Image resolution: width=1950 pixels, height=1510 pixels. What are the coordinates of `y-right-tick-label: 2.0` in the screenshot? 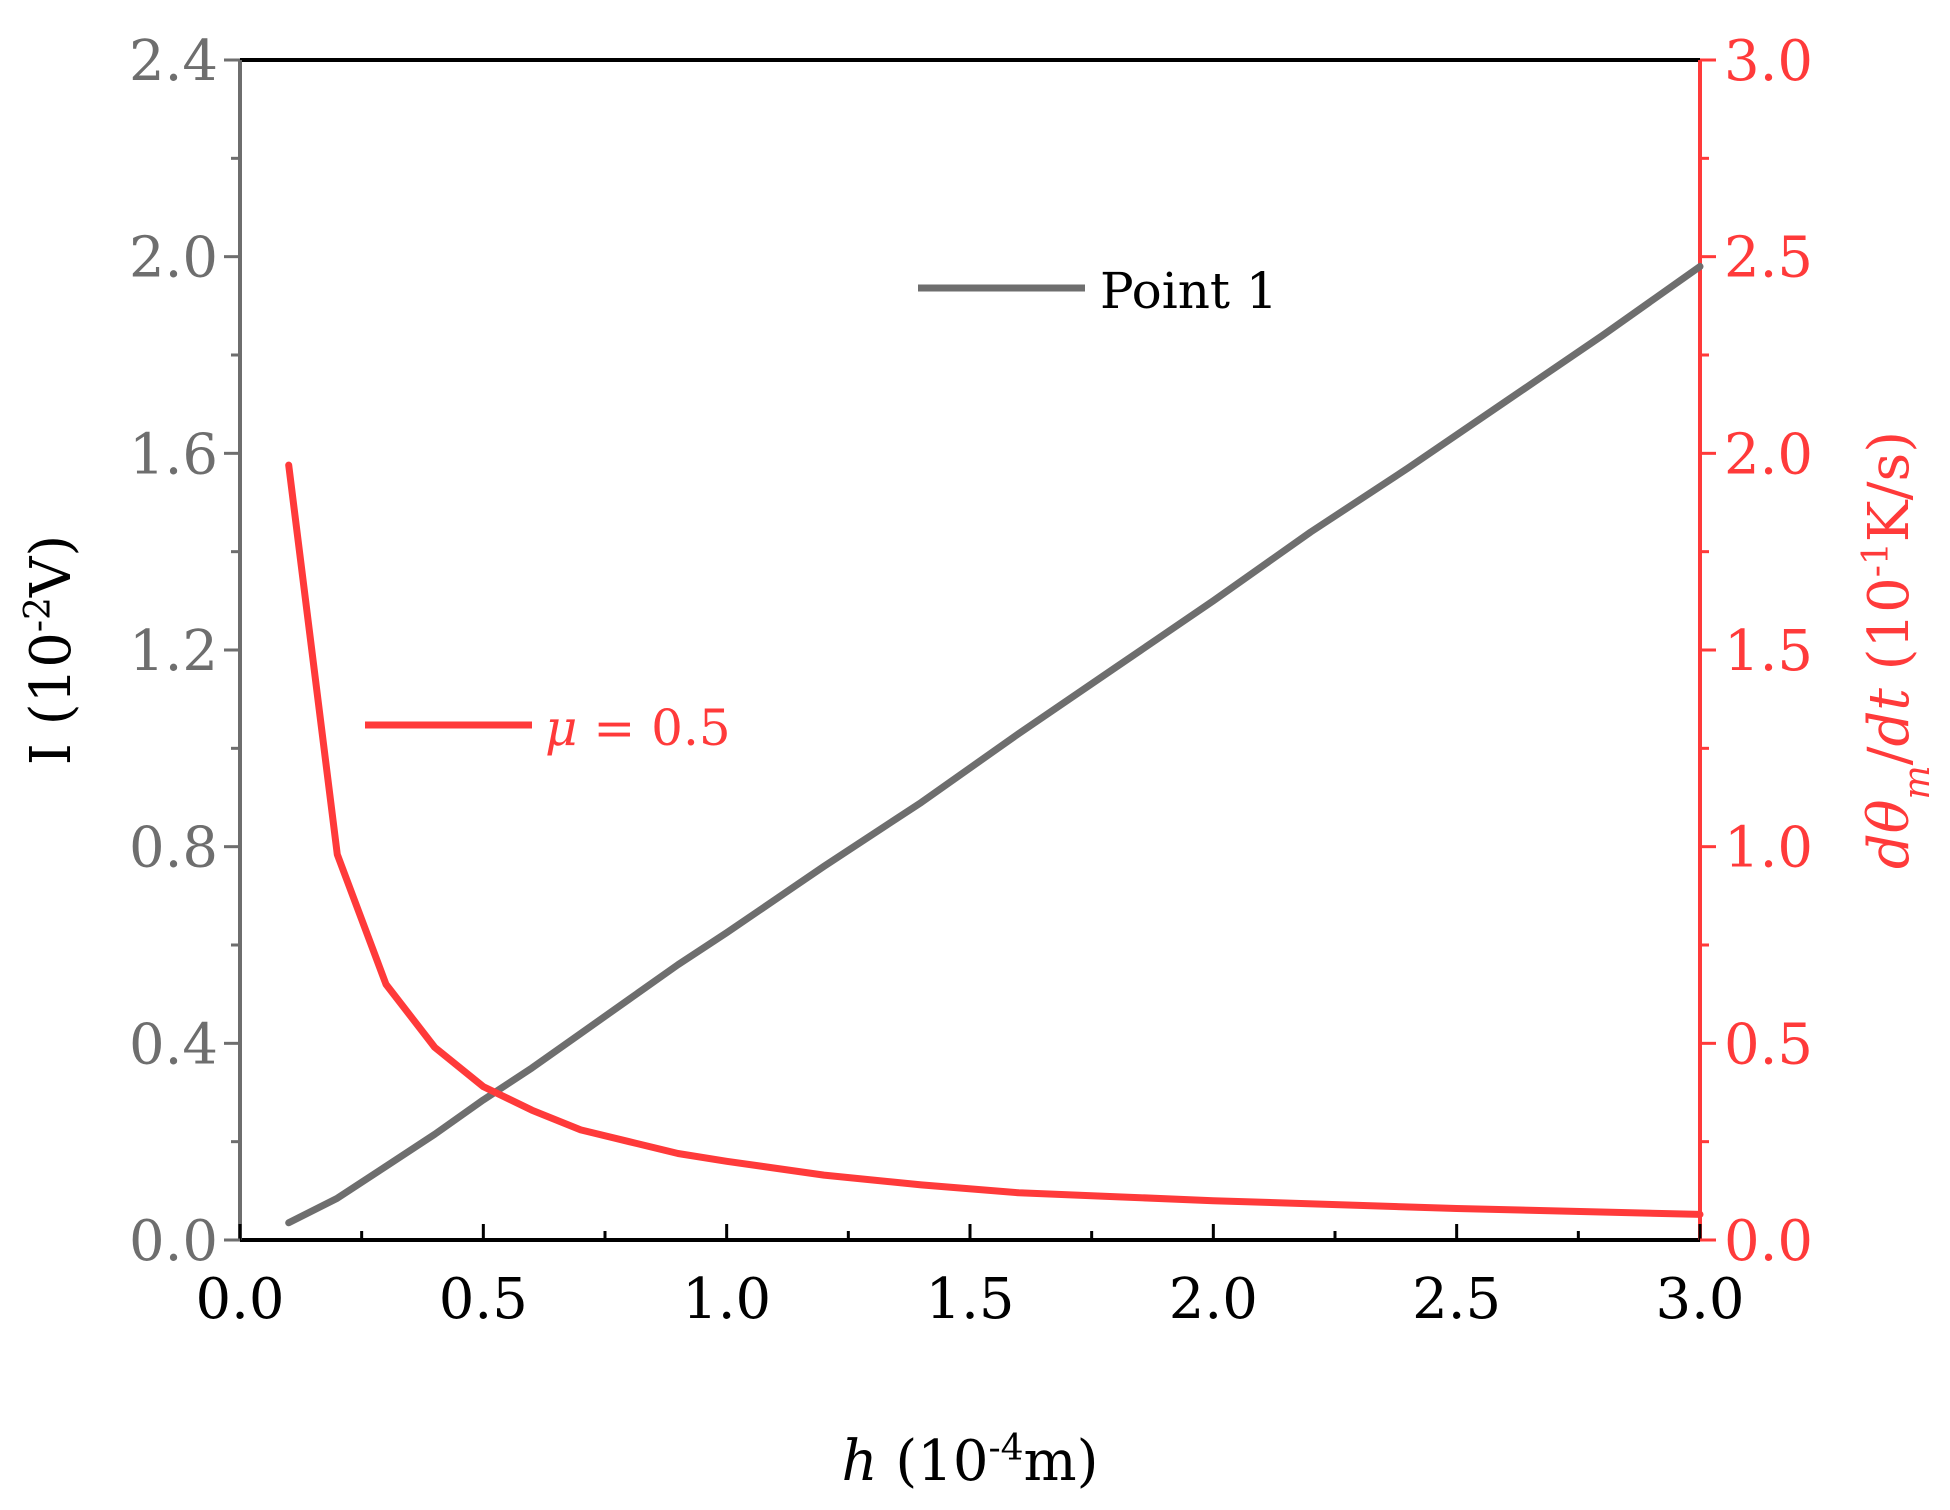 It's located at (1768, 454).